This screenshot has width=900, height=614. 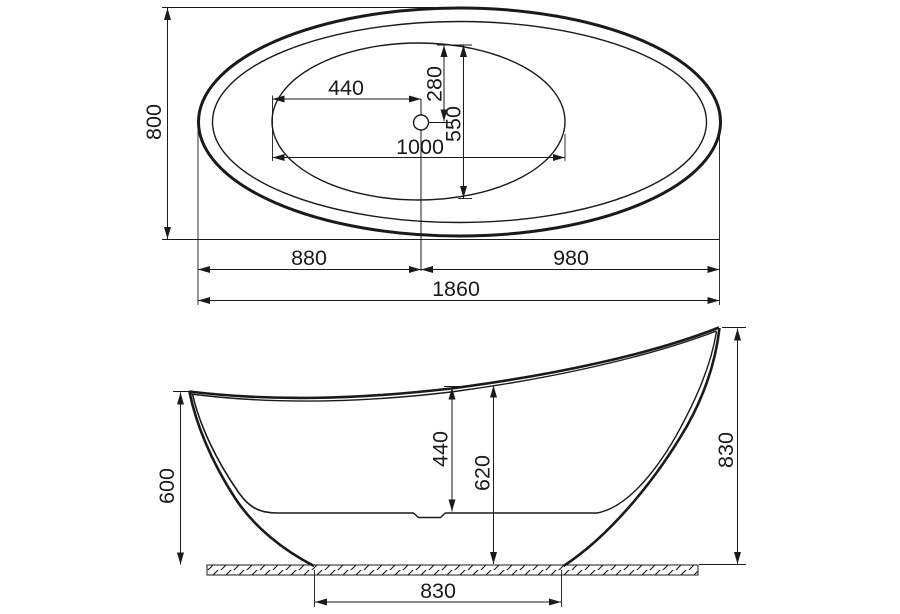 What do you see at coordinates (167, 486) in the screenshot?
I see `front-height-label: 600` at bounding box center [167, 486].